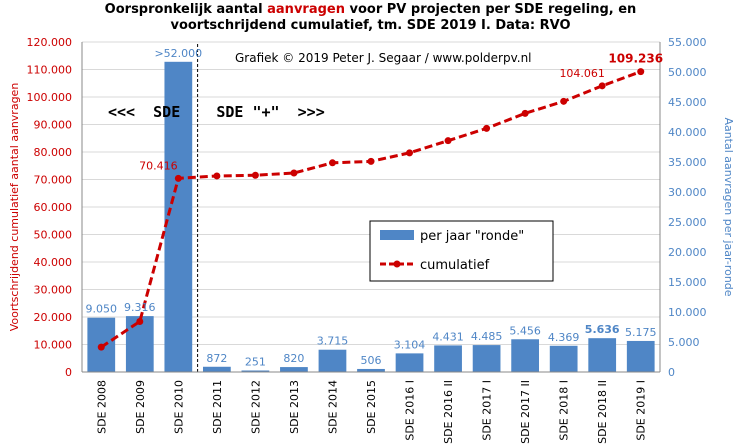 The height and width of the screenshot is (448, 741). What do you see at coordinates (564, 410) in the screenshot?
I see `x-tick-label: SDE 2018 I` at bounding box center [564, 410].